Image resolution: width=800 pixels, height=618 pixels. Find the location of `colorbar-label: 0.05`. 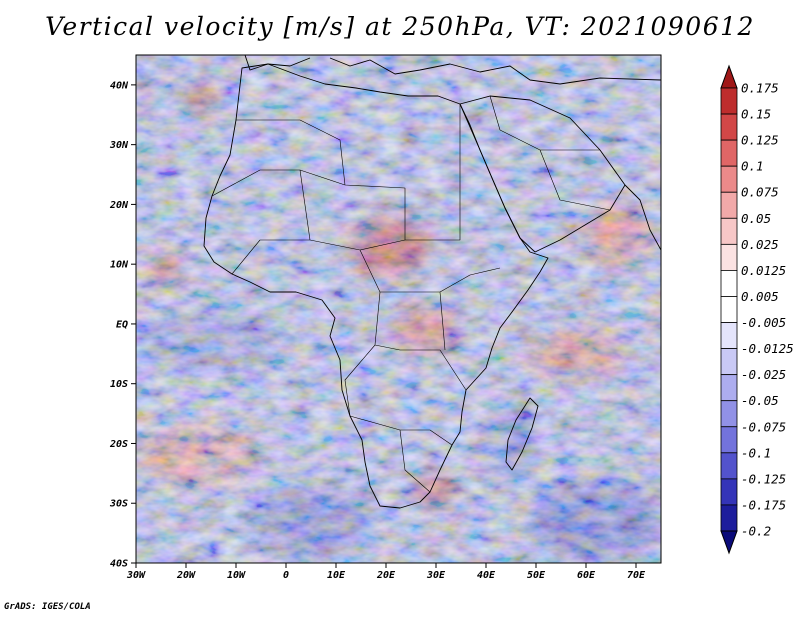

colorbar-label: 0.05 is located at coordinates (756, 218).